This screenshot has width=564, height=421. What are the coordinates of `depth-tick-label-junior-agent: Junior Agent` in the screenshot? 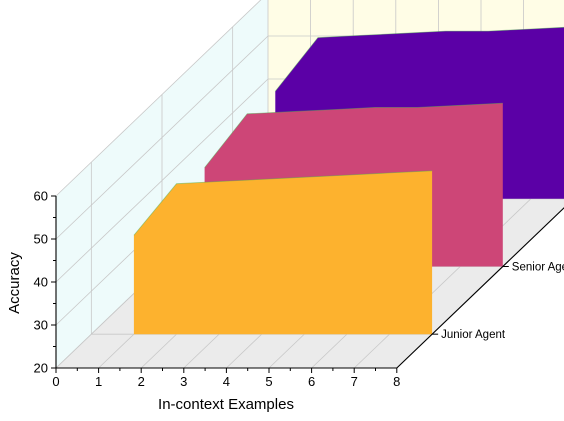 It's located at (473, 335).